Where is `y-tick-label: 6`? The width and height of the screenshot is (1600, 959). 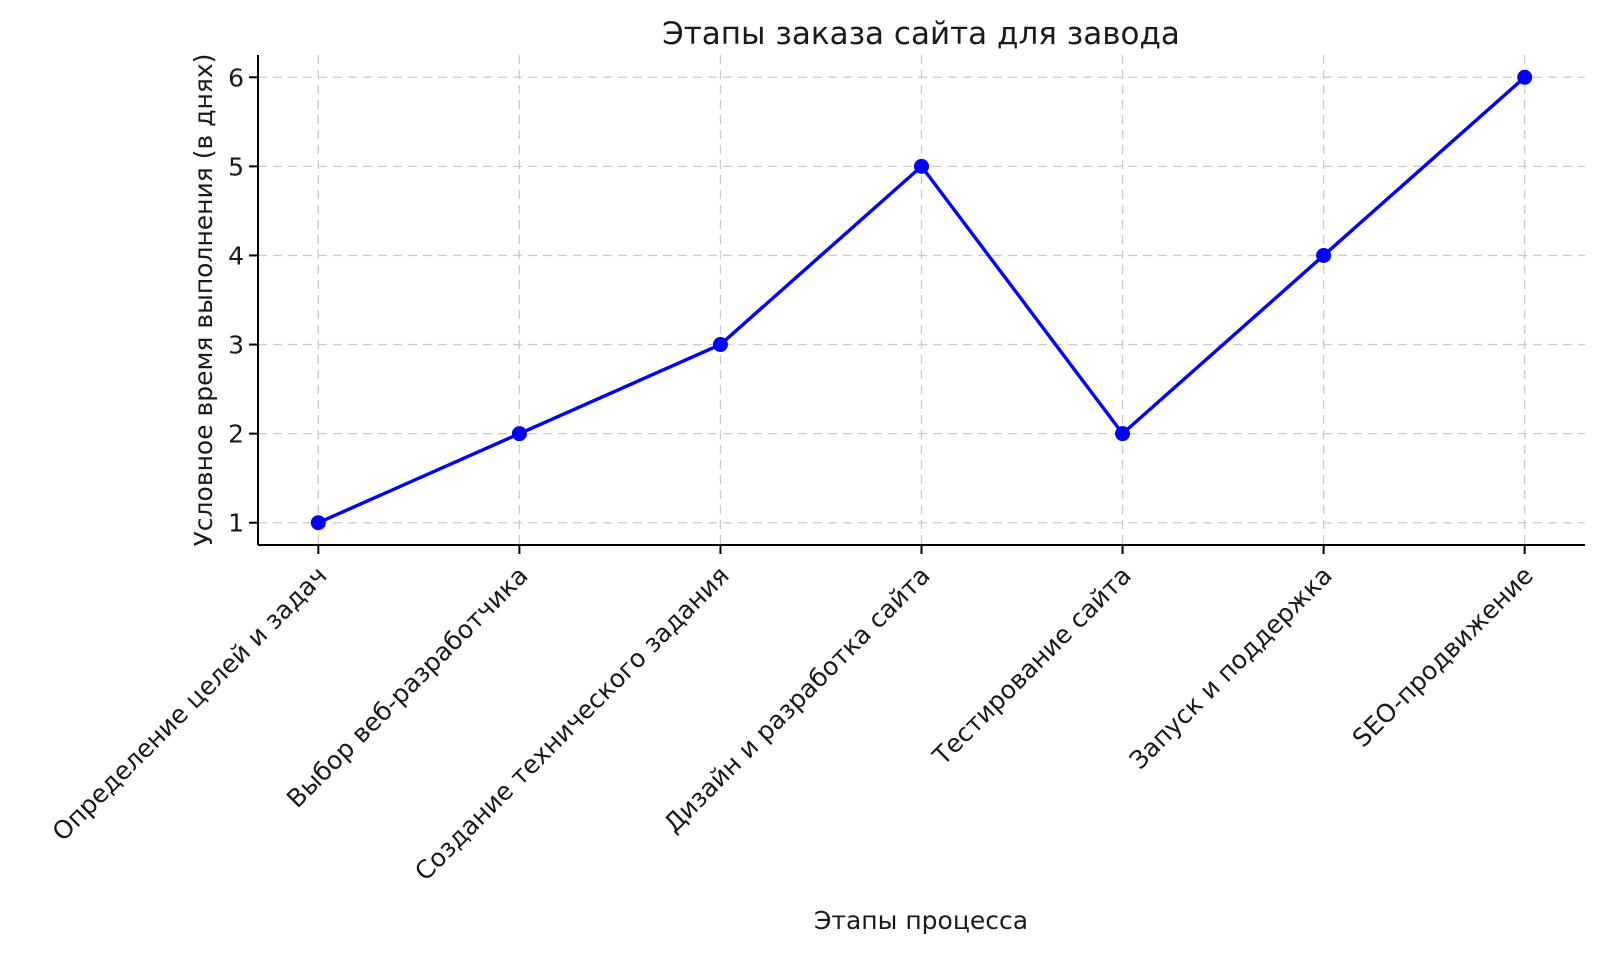 y-tick-label: 6 is located at coordinates (236, 77).